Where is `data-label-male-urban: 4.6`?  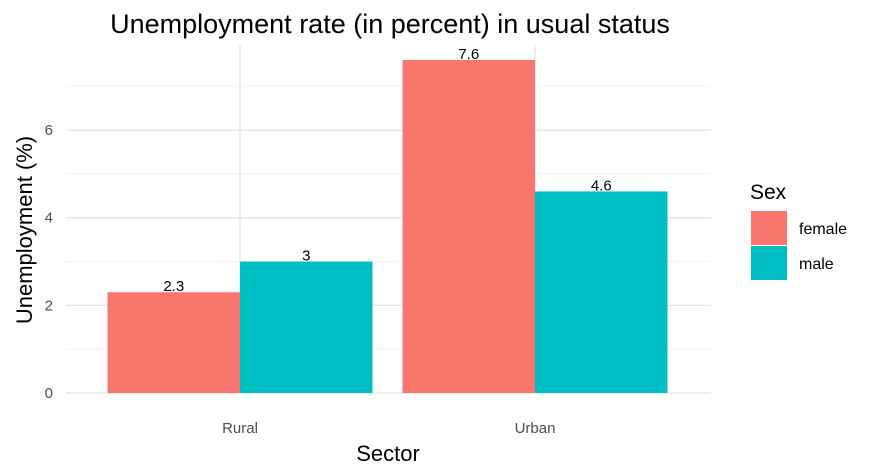 data-label-male-urban: 4.6 is located at coordinates (601, 185).